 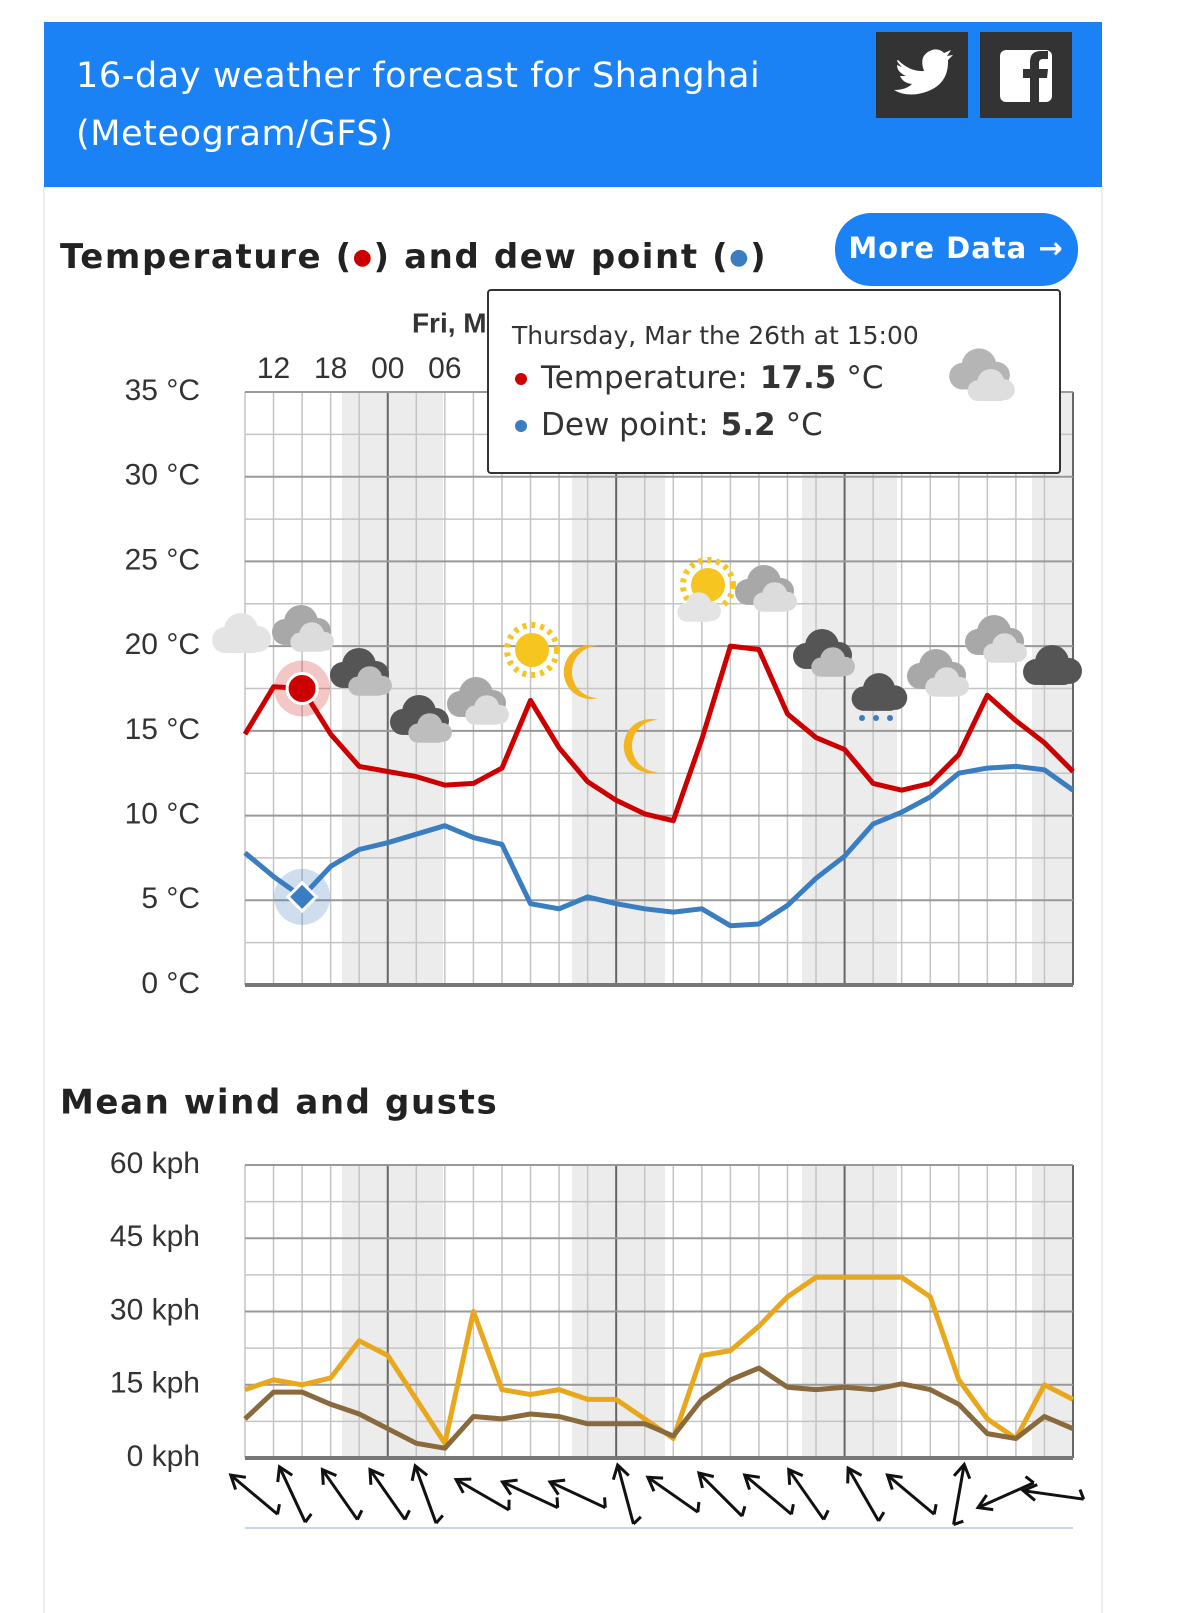 I want to click on x-tick-label: 18, so click(x=330, y=368).